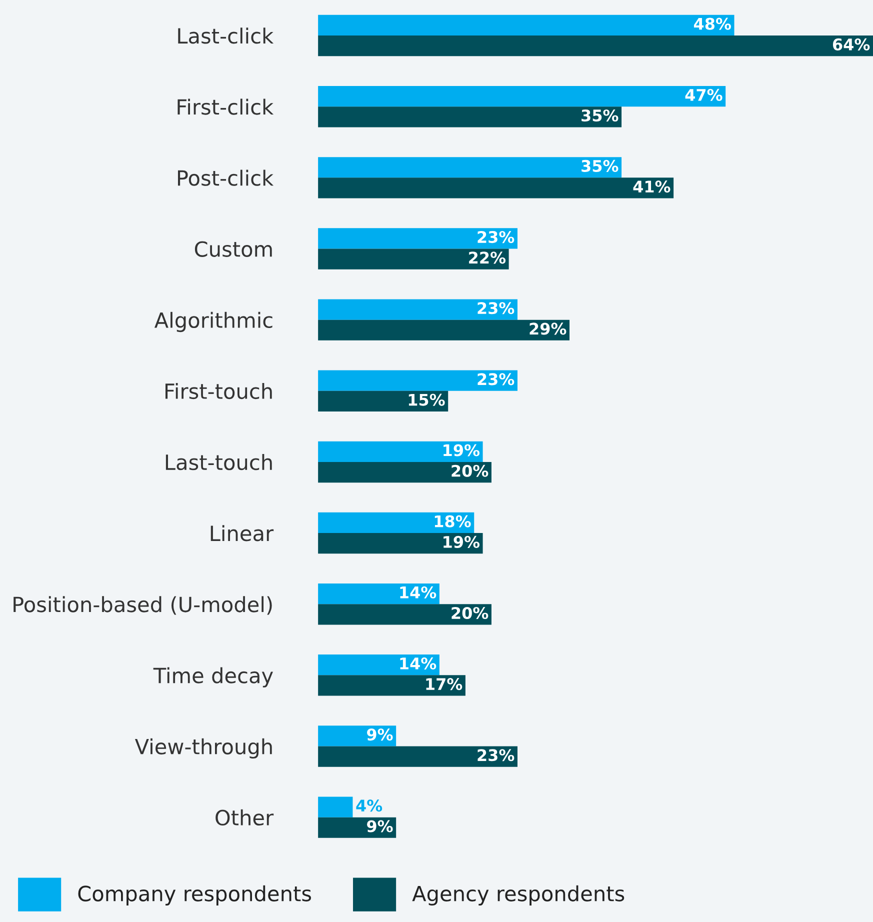 This screenshot has width=873, height=922. I want to click on data-label: 15%, so click(426, 400).